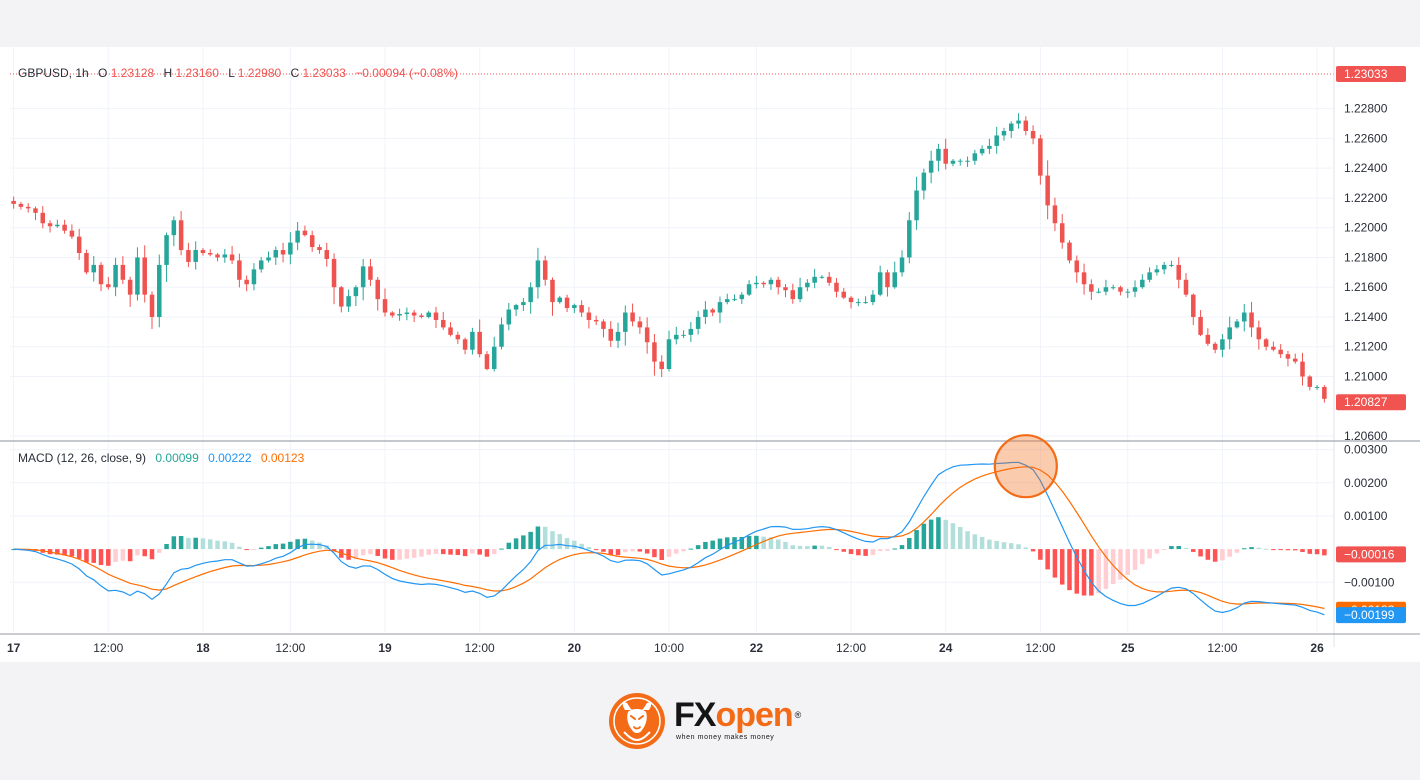  Describe the element at coordinates (1317, 648) in the screenshot. I see `time-tick-label: 26` at that location.